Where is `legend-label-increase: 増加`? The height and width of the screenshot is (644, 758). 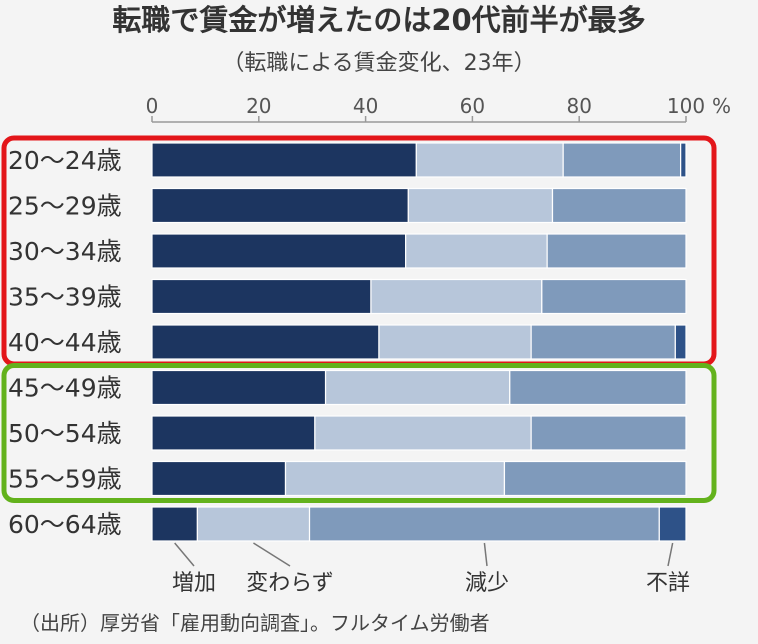 legend-label-increase: 増加 is located at coordinates (194, 583).